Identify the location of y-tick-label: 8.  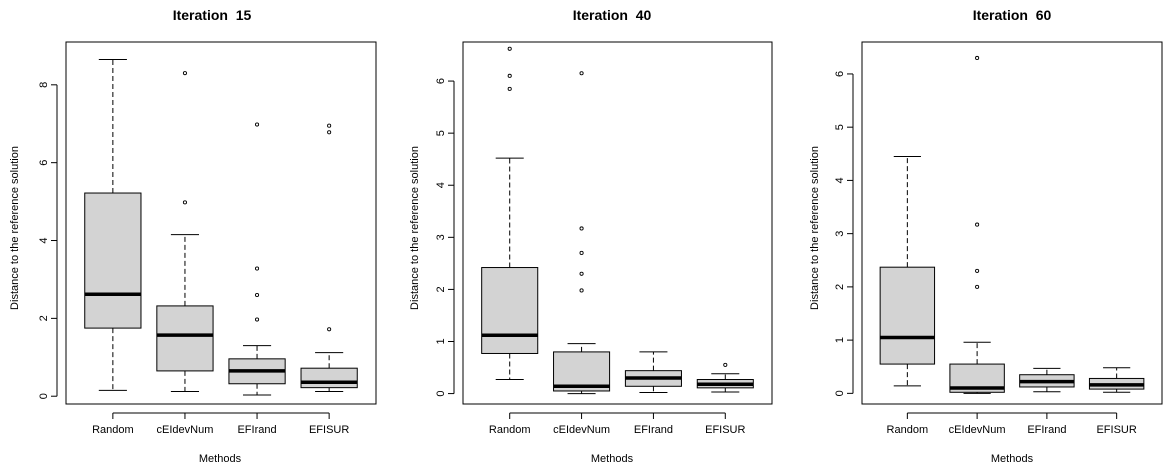
(44, 85).